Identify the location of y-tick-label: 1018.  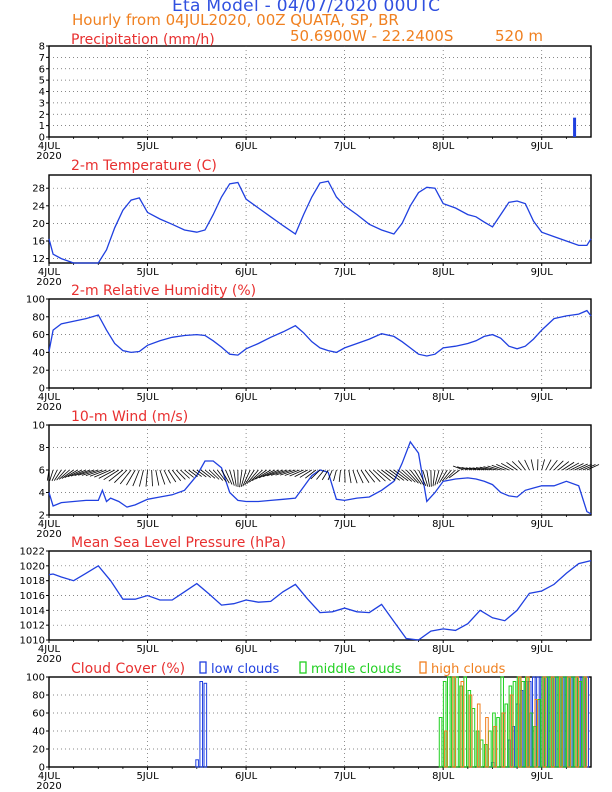
(32, 581).